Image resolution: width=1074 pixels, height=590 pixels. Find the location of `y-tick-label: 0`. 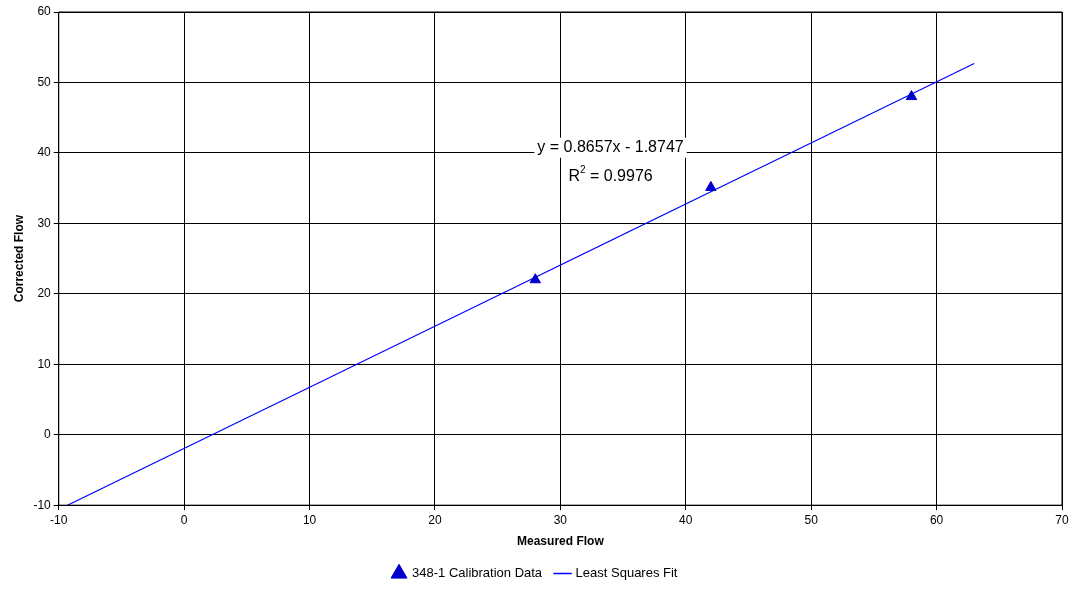

y-tick-label: 0 is located at coordinates (48, 434).